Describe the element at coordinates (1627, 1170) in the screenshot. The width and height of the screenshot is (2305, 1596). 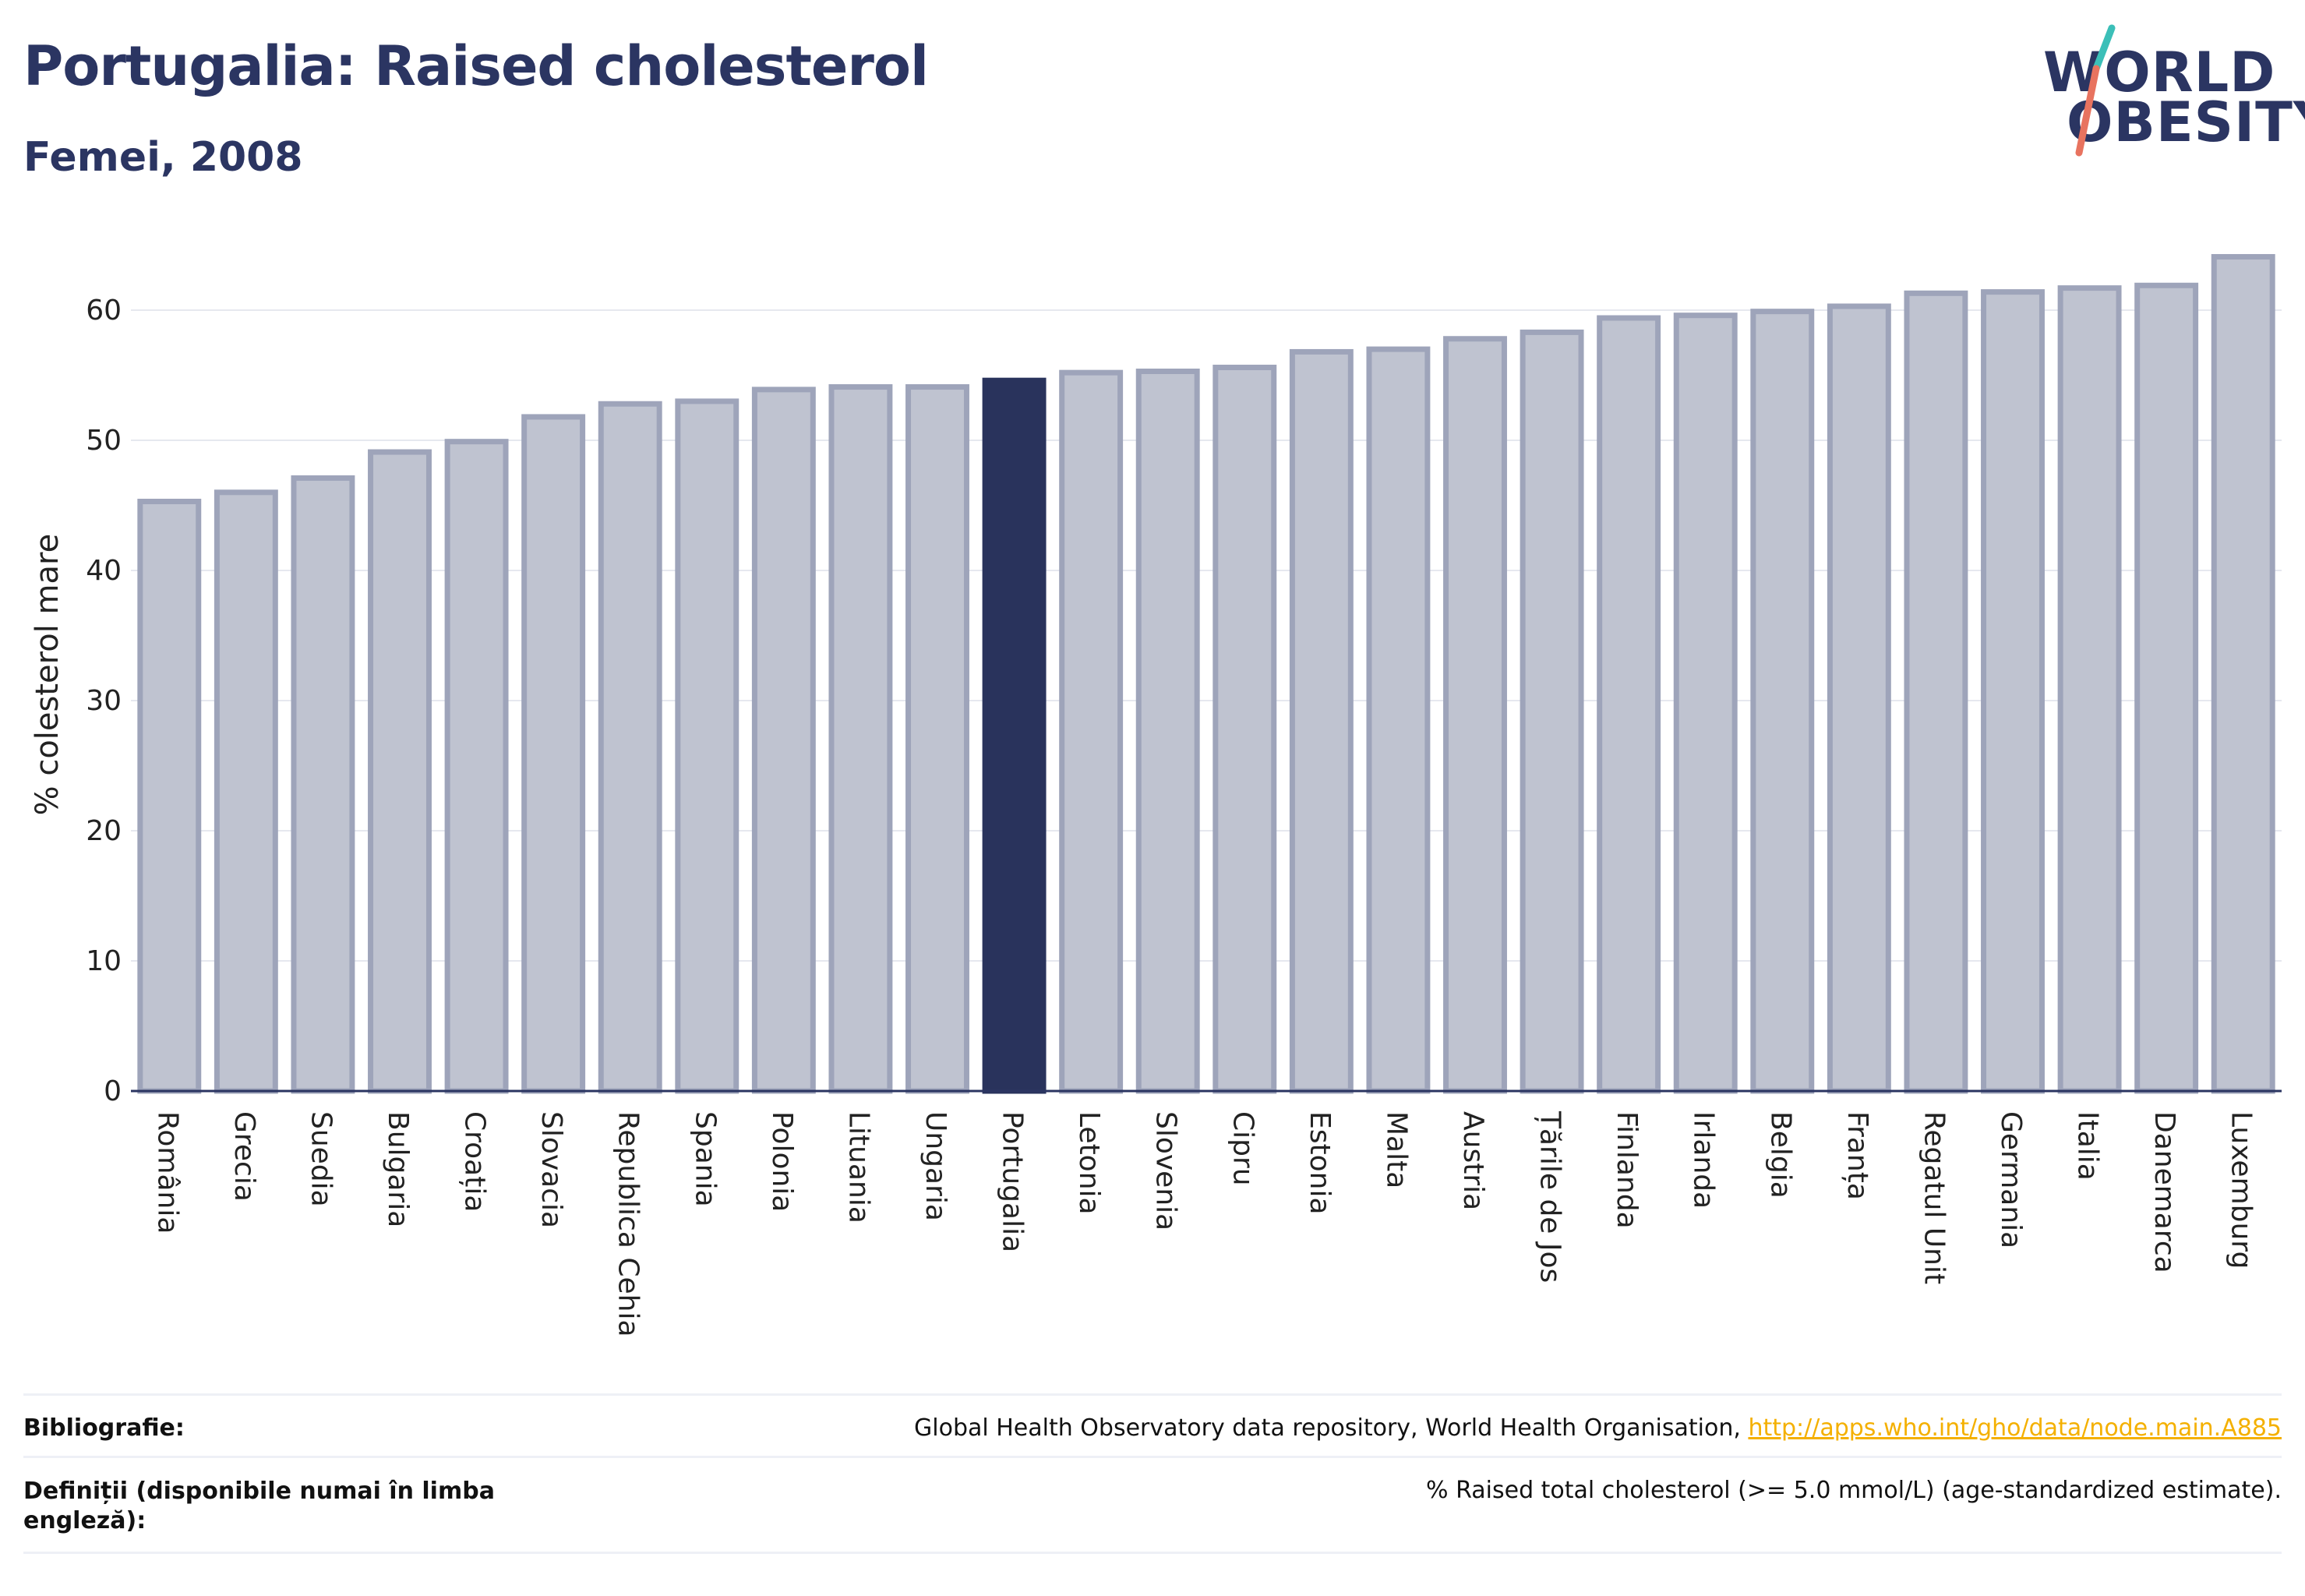
I see `x-tick-label: Finlanda` at that location.